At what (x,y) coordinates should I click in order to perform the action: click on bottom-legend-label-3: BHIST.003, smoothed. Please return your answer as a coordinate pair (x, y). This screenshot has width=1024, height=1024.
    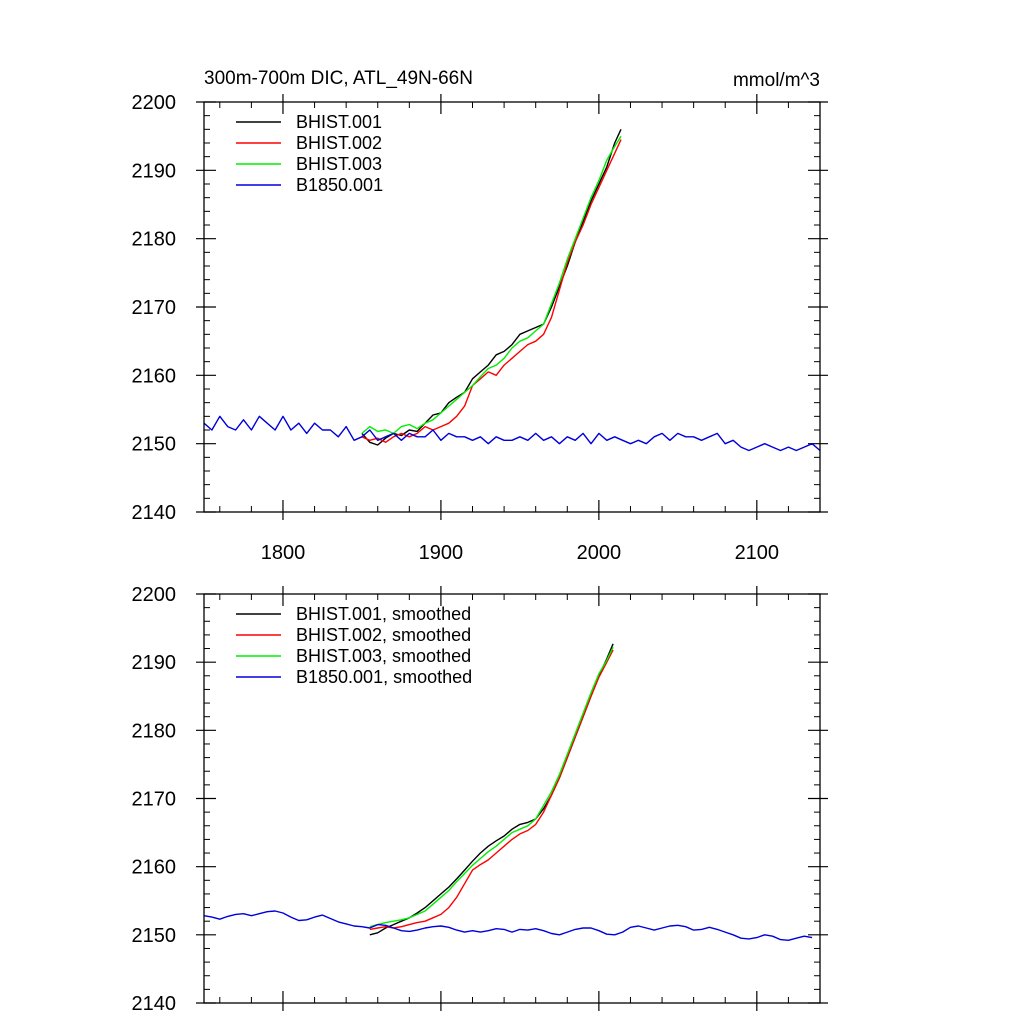
    Looking at the image, I should click on (383, 656).